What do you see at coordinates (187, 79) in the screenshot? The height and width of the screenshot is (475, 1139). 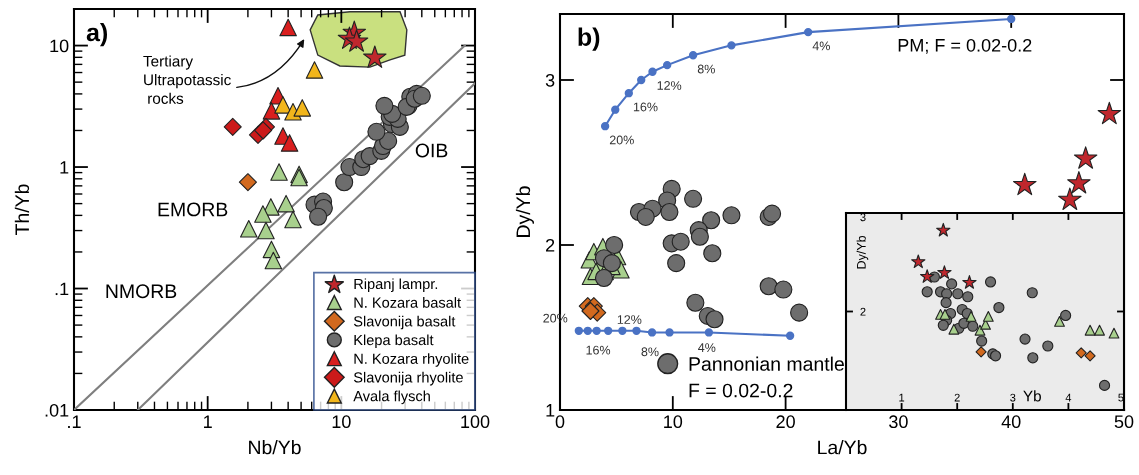 I see `annotation: Tertiary Ultrapotassic rocks` at bounding box center [187, 79].